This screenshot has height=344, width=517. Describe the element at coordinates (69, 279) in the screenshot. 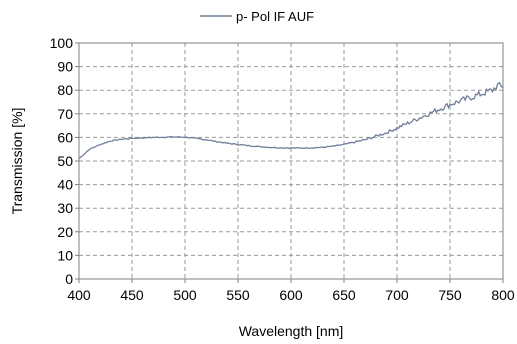

I see `y-tick-label-0: 0` at that location.